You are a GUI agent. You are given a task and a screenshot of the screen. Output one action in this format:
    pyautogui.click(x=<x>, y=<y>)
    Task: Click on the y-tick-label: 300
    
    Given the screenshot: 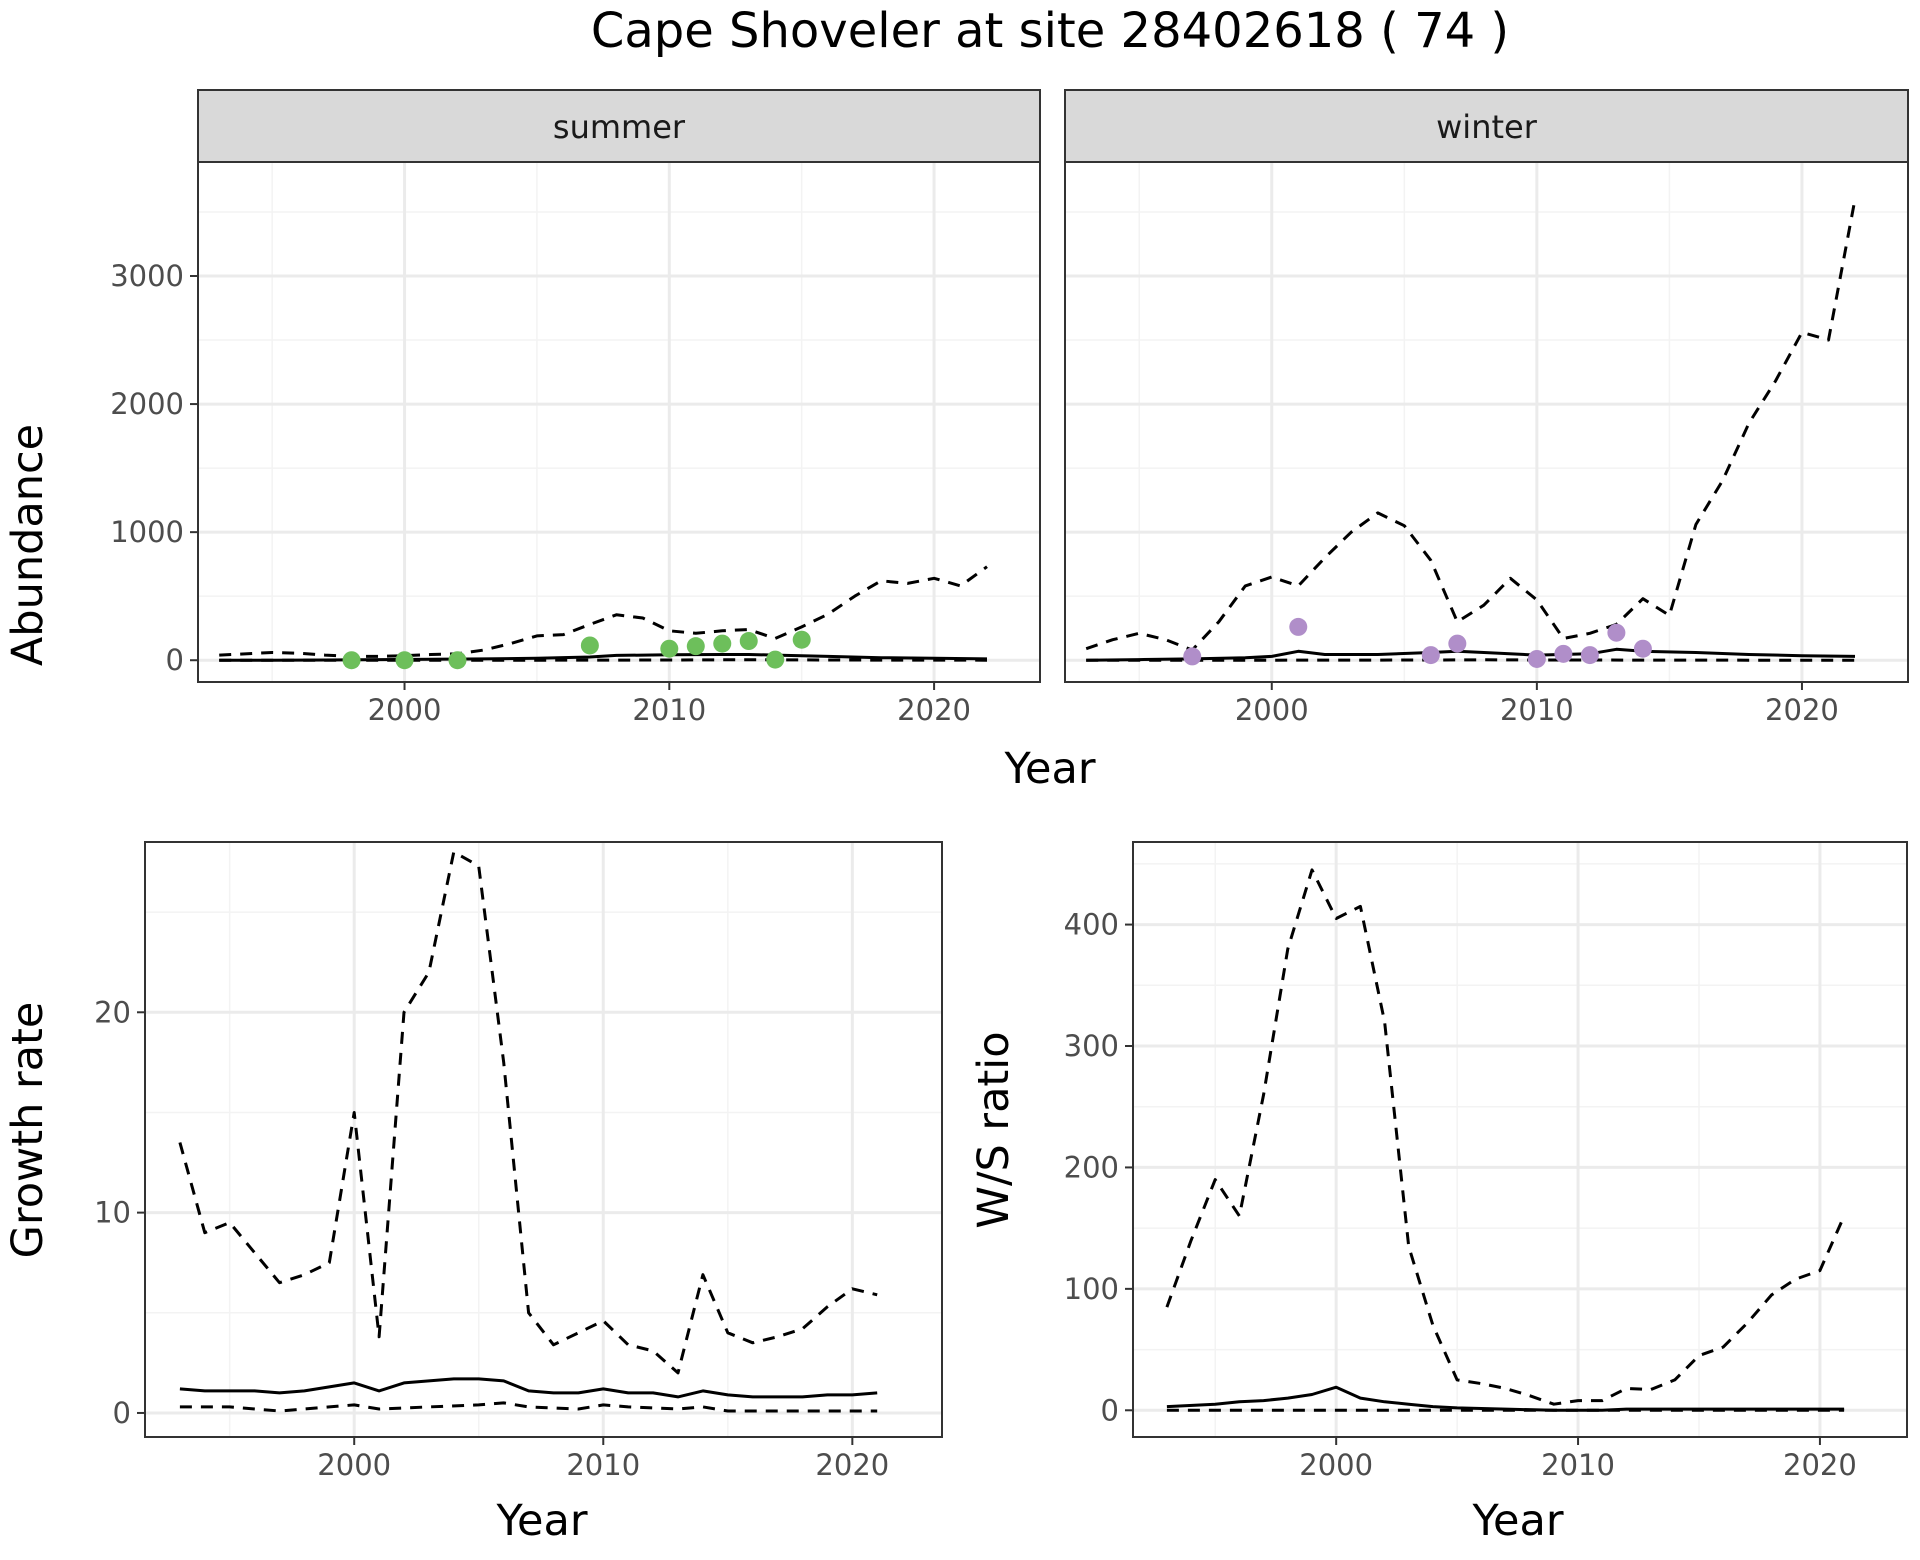 What is the action you would take?
    pyautogui.click(x=1091, y=1046)
    